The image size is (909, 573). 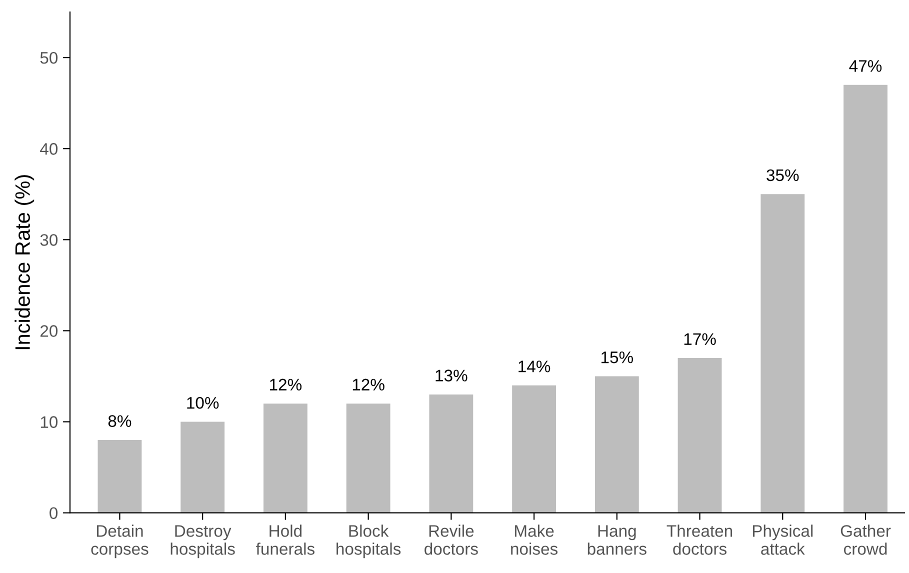 What do you see at coordinates (617, 358) in the screenshot?
I see `data-label: 15%` at bounding box center [617, 358].